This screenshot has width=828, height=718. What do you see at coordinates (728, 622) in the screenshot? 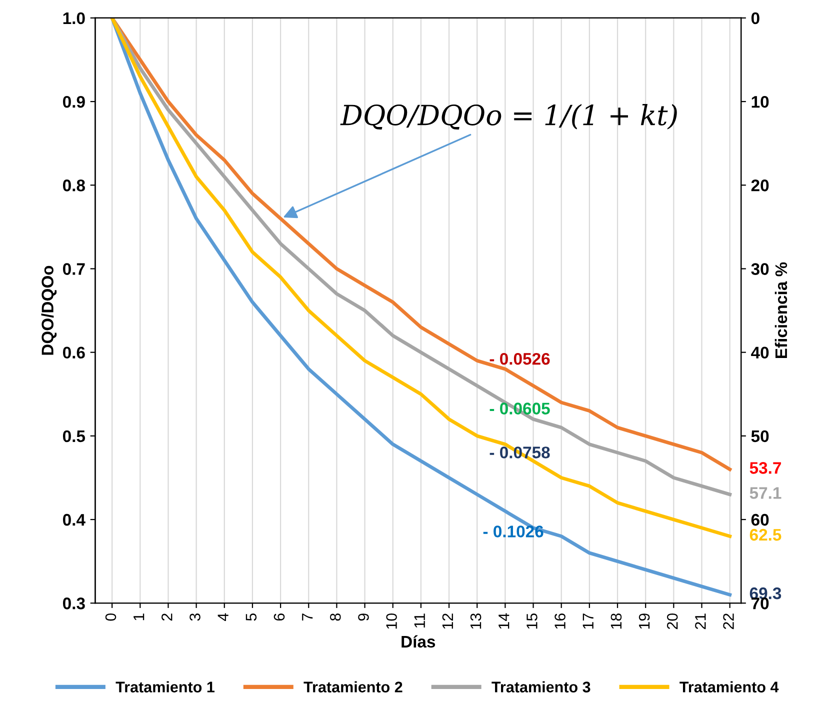
I see `x-tick-label: 22` at bounding box center [728, 622].